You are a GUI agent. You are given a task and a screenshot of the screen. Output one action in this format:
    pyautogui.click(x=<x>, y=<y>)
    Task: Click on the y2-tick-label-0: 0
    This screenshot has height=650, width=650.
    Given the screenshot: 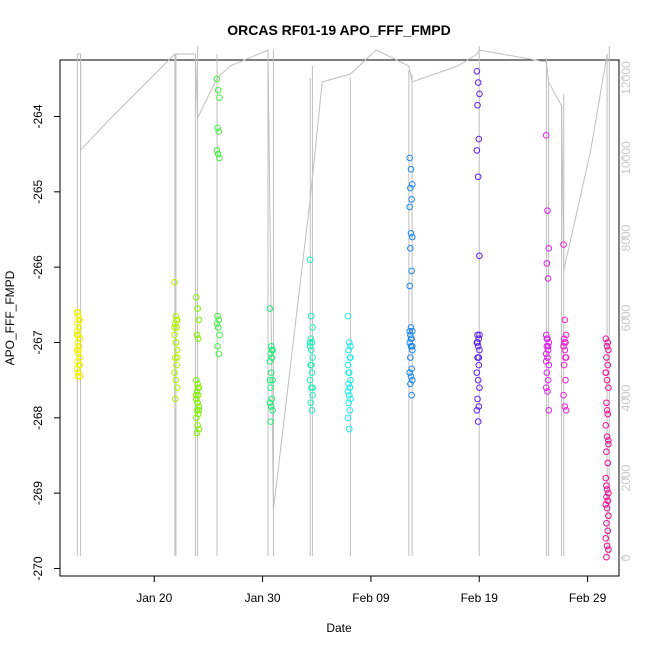 What is the action you would take?
    pyautogui.click(x=626, y=557)
    